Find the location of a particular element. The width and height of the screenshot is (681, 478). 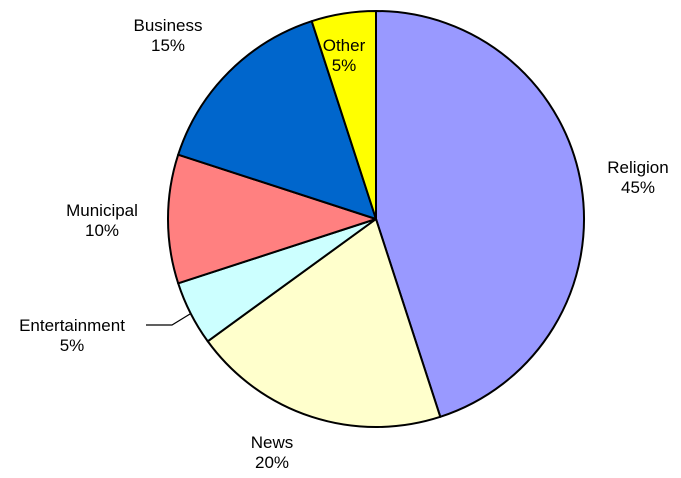

slice-name-municipal: Municipal is located at coordinates (102, 210).